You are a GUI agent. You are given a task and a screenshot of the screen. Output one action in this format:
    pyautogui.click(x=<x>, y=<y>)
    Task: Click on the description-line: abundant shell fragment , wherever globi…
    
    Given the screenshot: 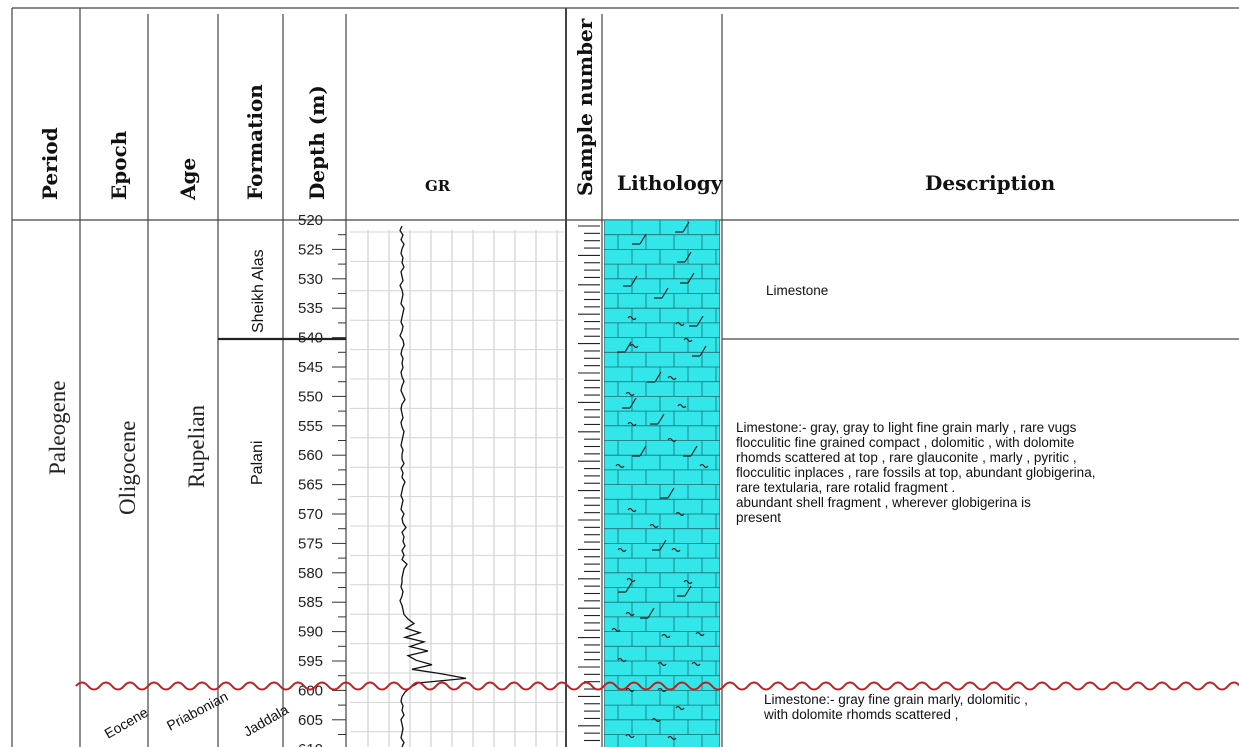 What is the action you would take?
    pyautogui.click(x=883, y=502)
    